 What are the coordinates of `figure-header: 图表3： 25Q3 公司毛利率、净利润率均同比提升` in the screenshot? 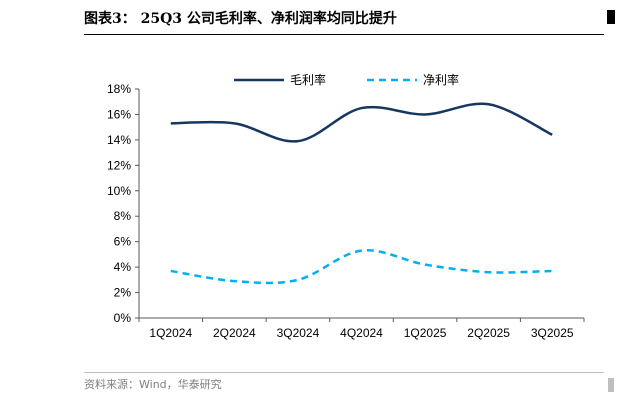 It's located at (309, 20).